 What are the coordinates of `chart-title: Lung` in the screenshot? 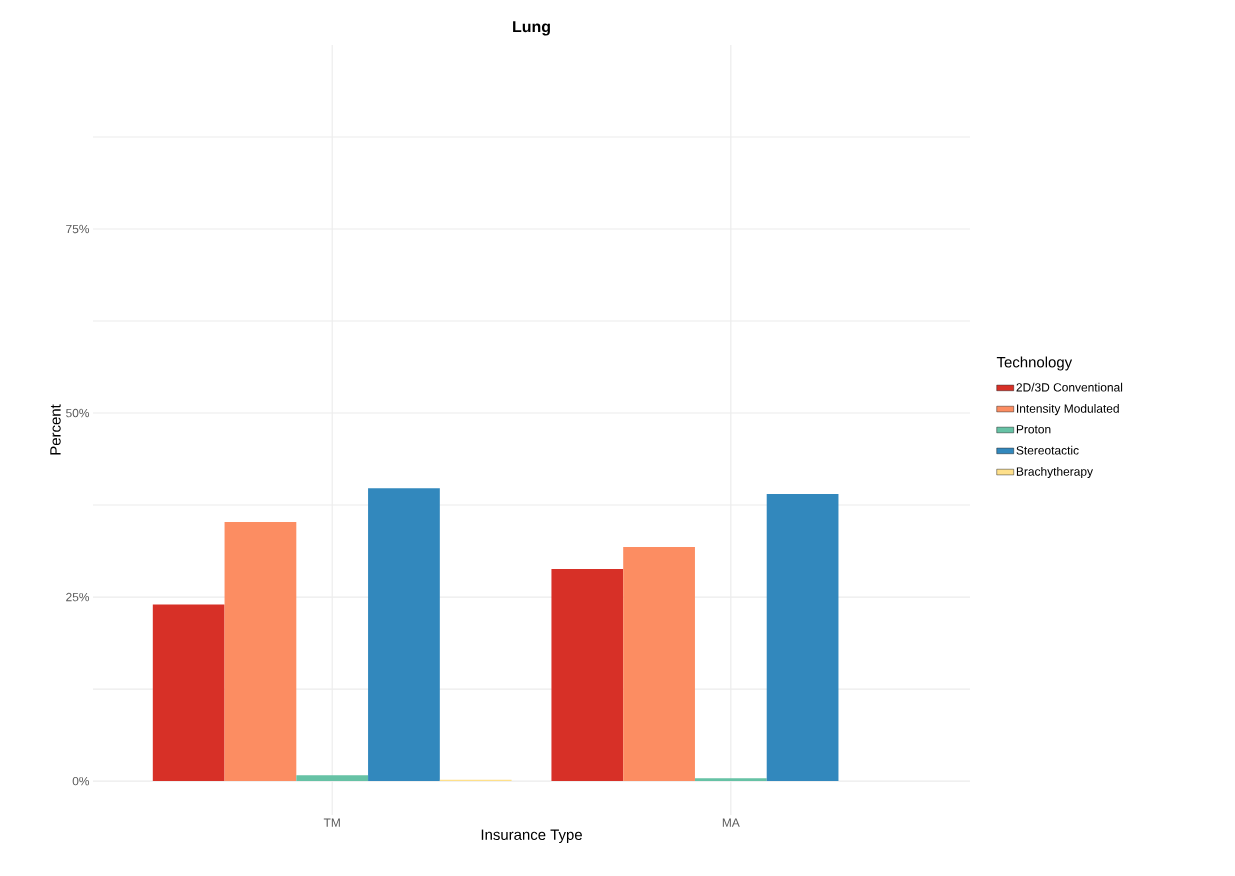 It's located at (531, 28).